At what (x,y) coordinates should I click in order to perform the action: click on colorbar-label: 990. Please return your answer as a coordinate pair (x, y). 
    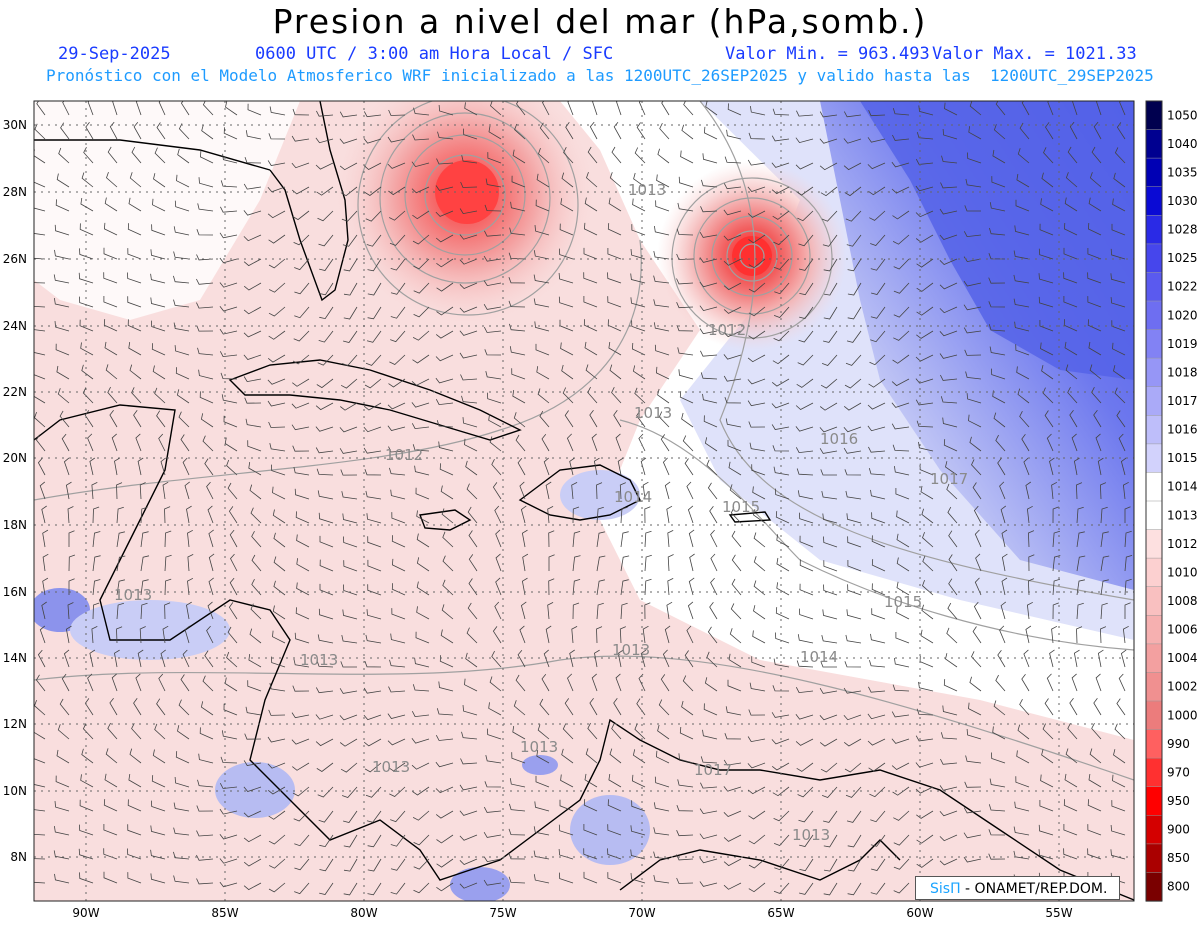
    Looking at the image, I should click on (1178, 744).